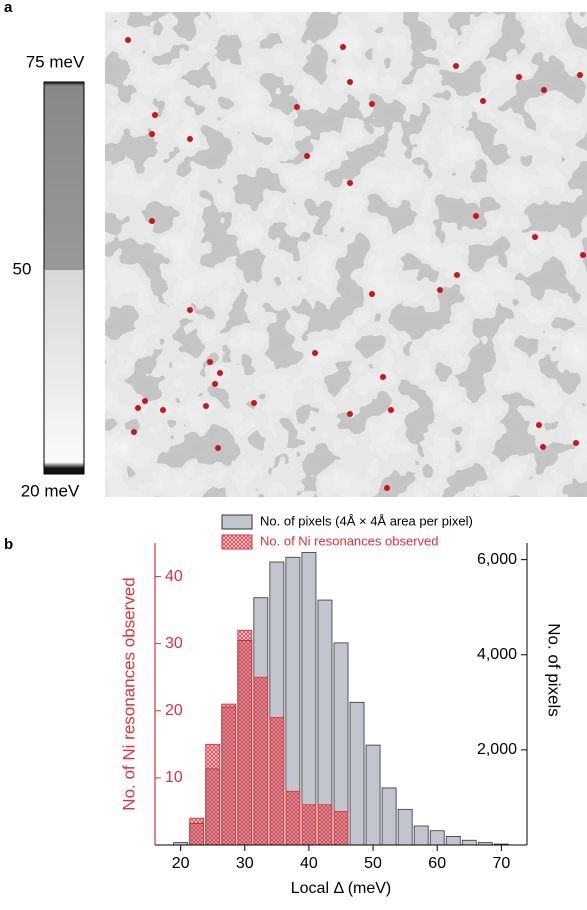 The image size is (587, 910). I want to click on colorbar, so click(64, 278).